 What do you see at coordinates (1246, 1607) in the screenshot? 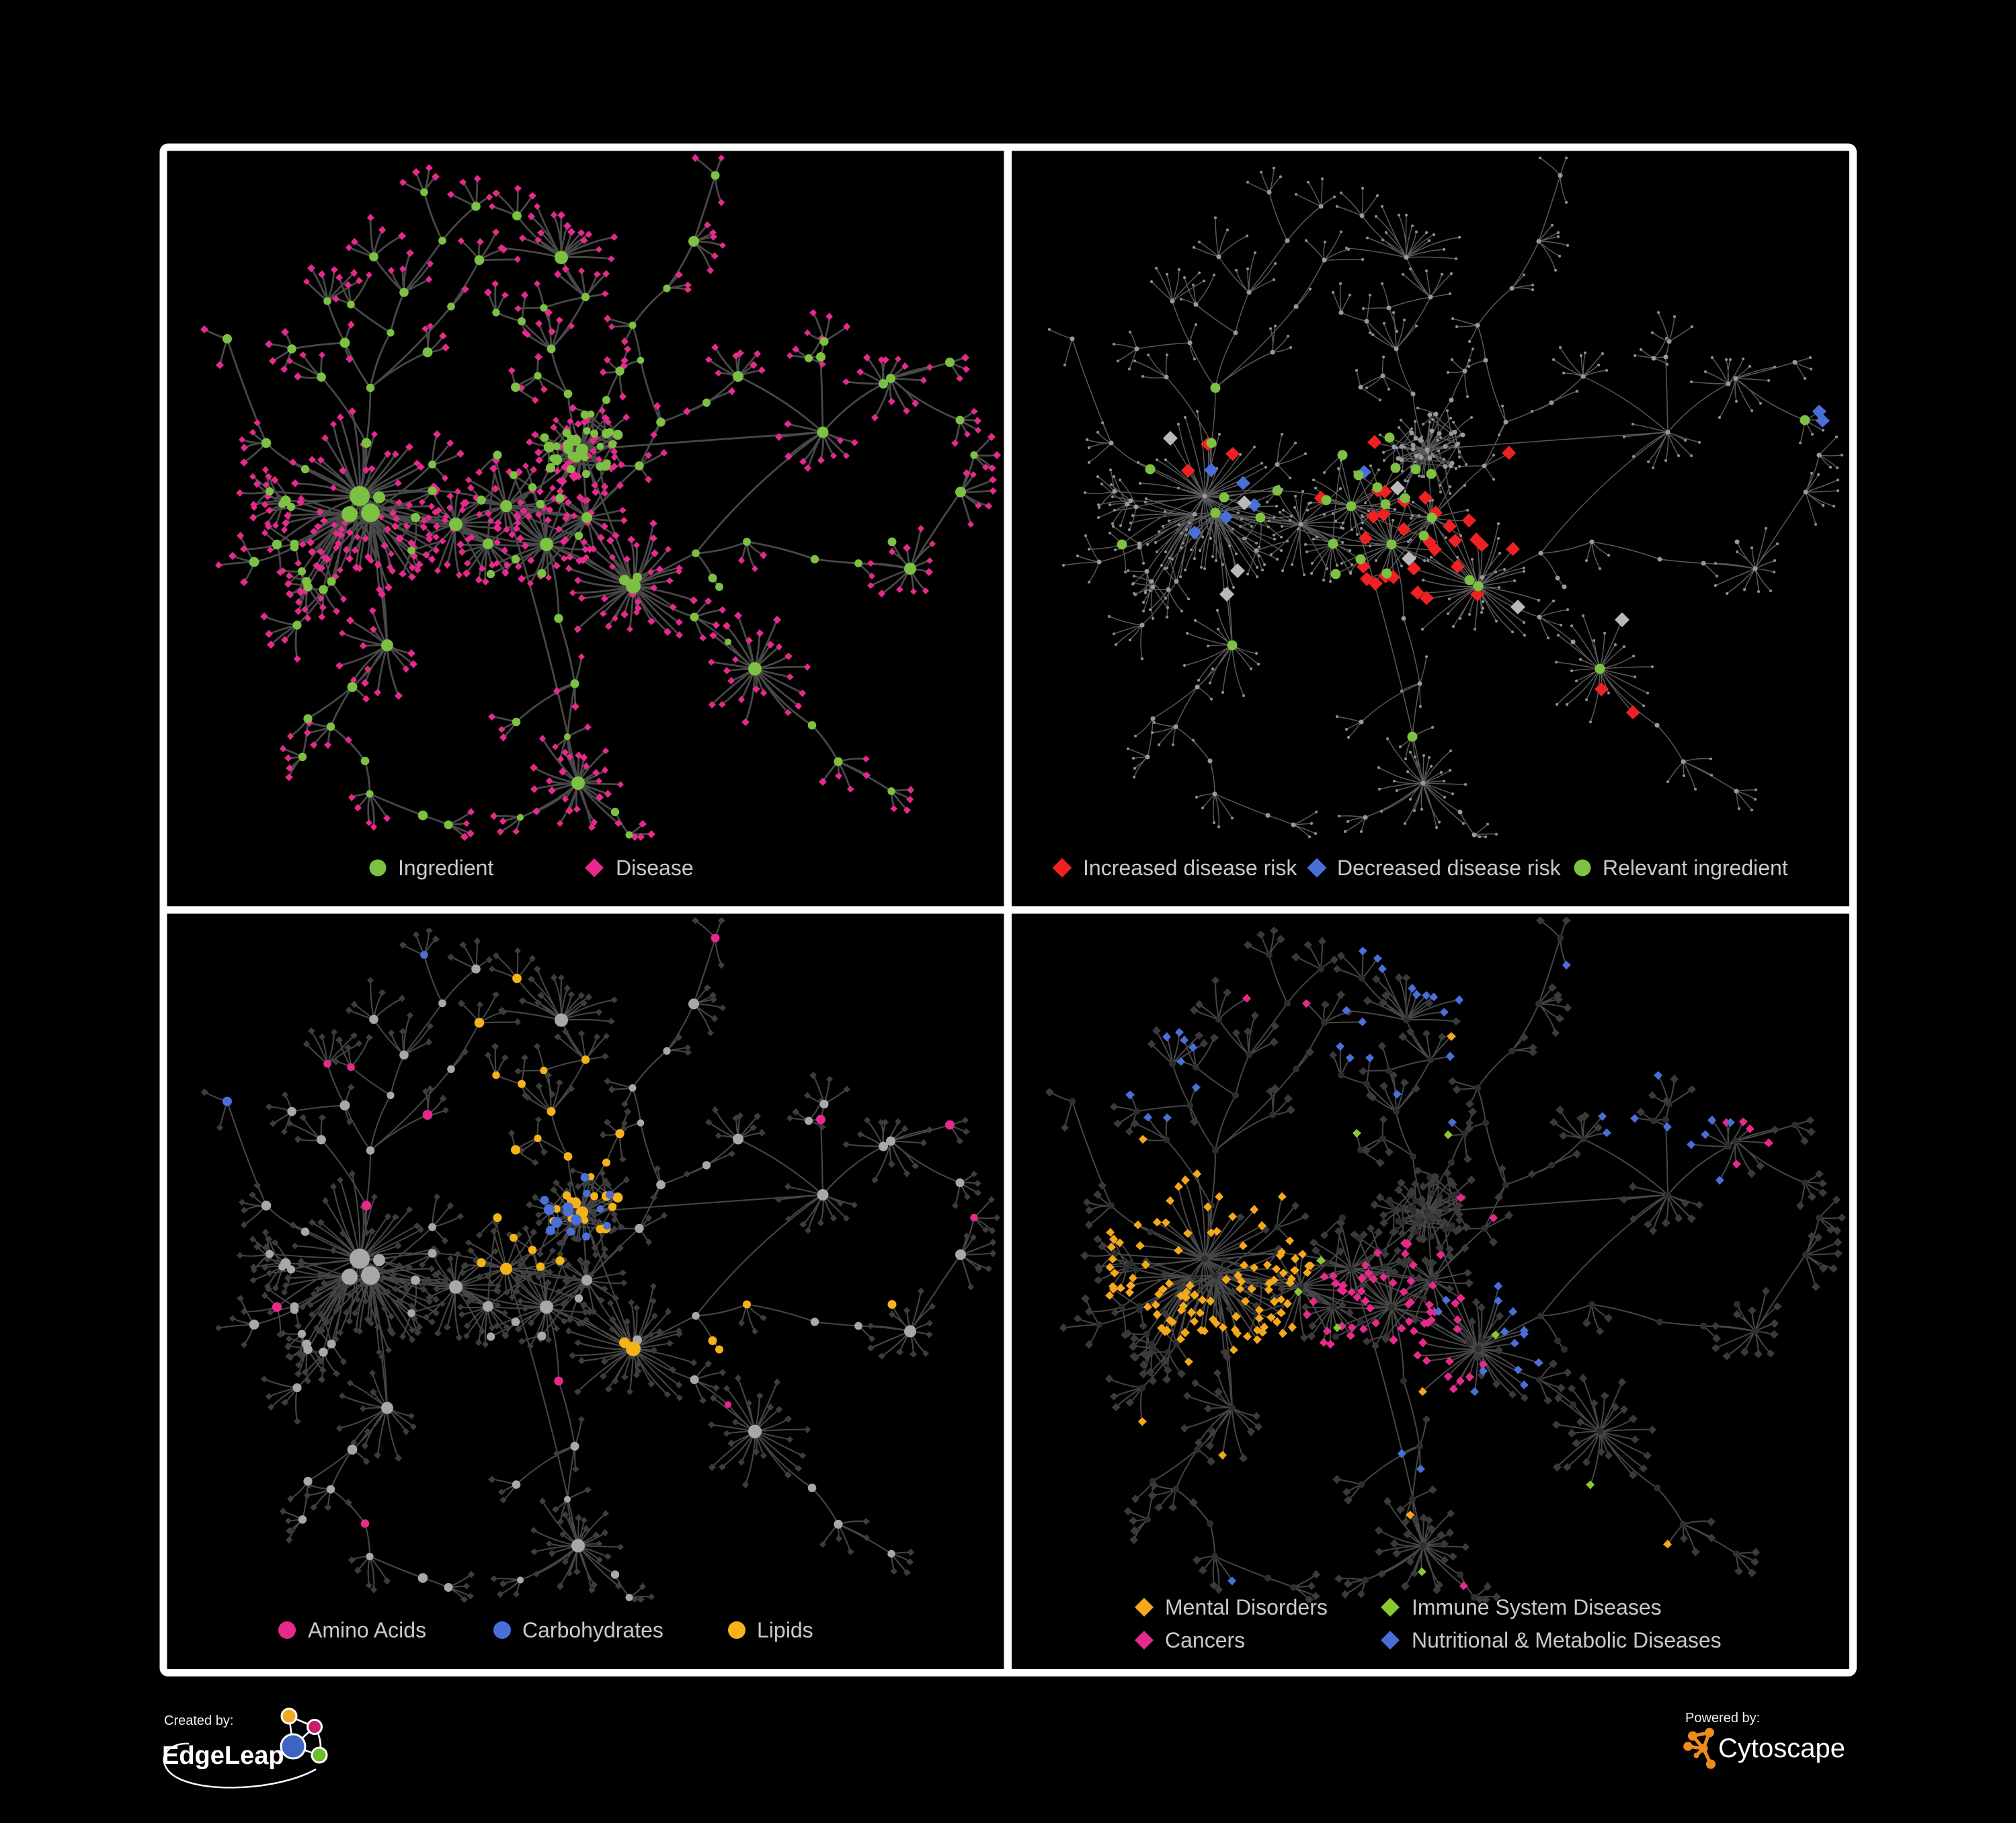
I see `svg-text: Mental Disorders` at bounding box center [1246, 1607].